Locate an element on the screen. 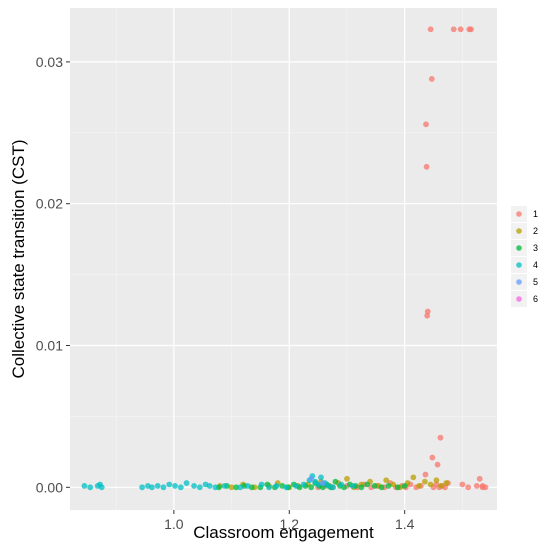 The height and width of the screenshot is (550, 547). x-axis-title: Classroom engagement is located at coordinates (283, 532).